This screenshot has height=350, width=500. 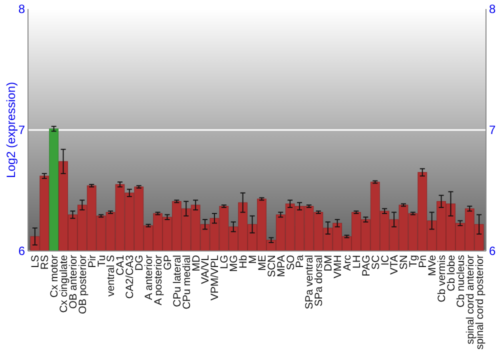 I want to click on x-tick-label: LG, so click(x=224, y=262).